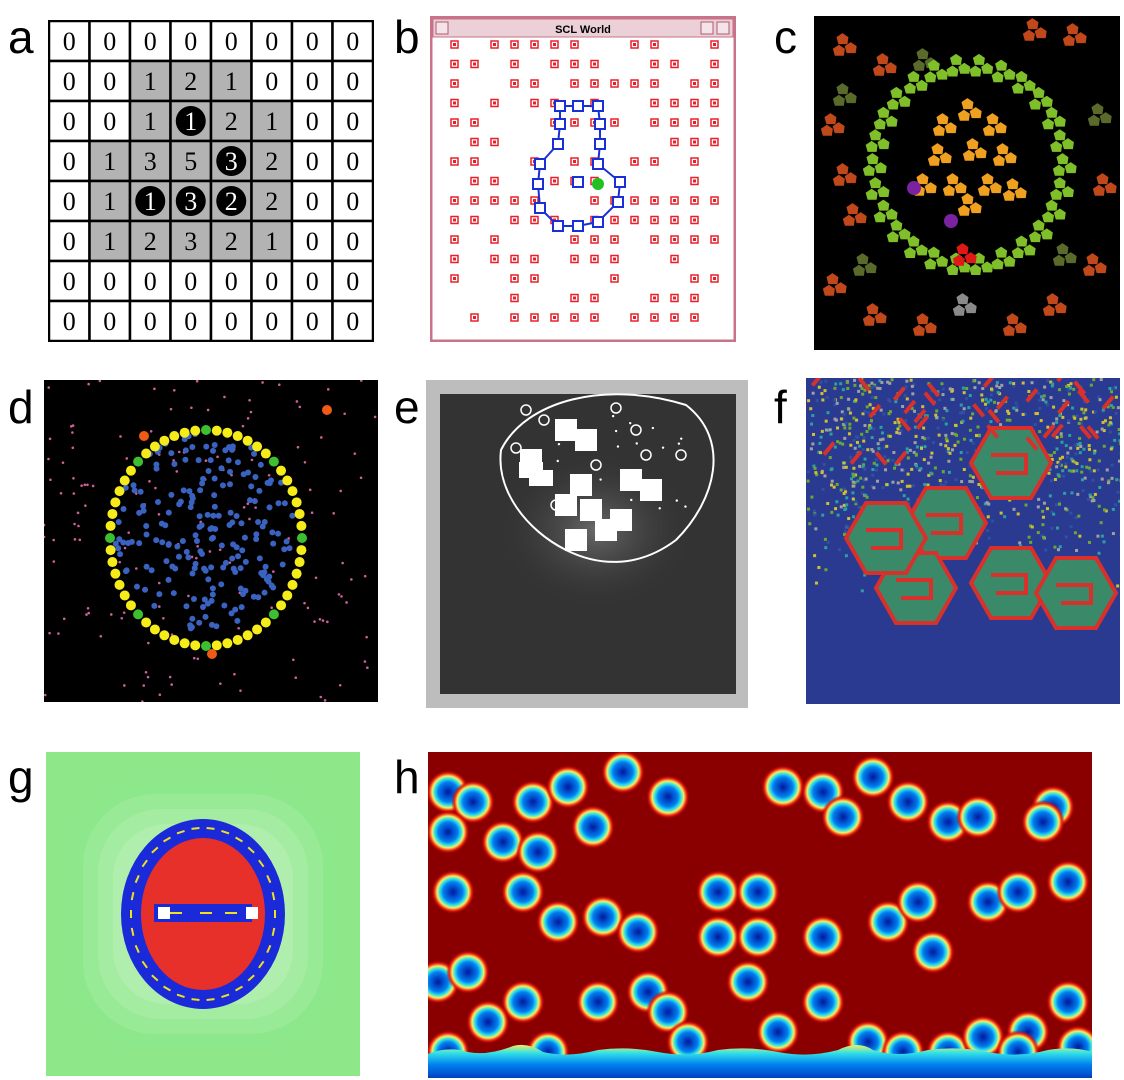 Image resolution: width=1124 pixels, height=1080 pixels. What do you see at coordinates (707, 28) in the screenshot?
I see `window-minimize-button` at bounding box center [707, 28].